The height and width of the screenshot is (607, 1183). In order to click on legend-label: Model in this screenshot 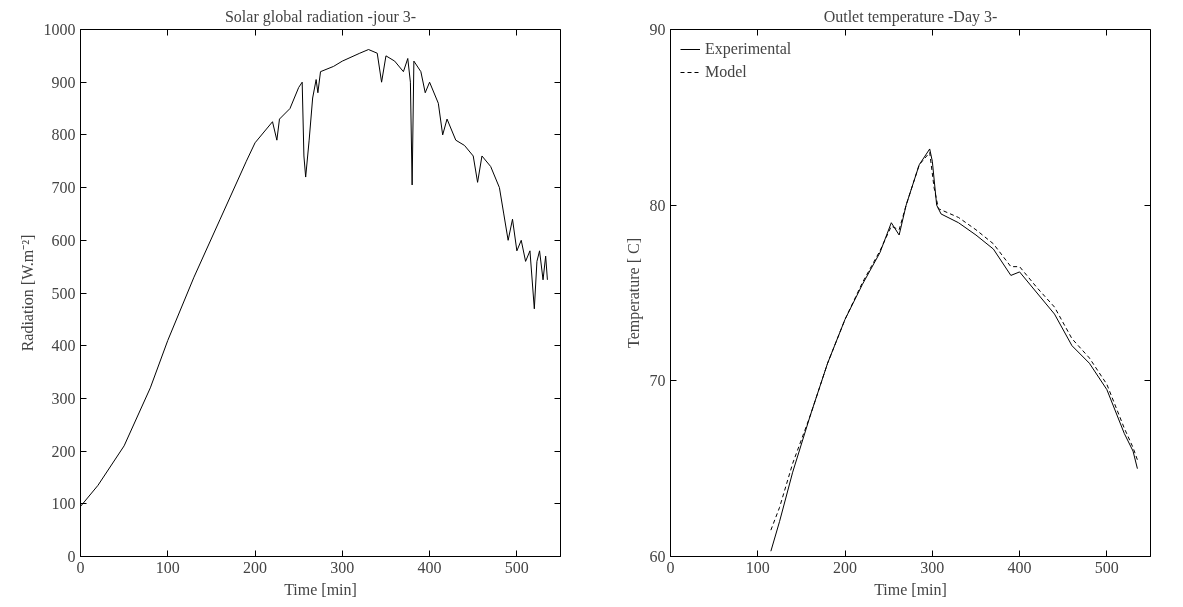, I will do `click(726, 72)`.